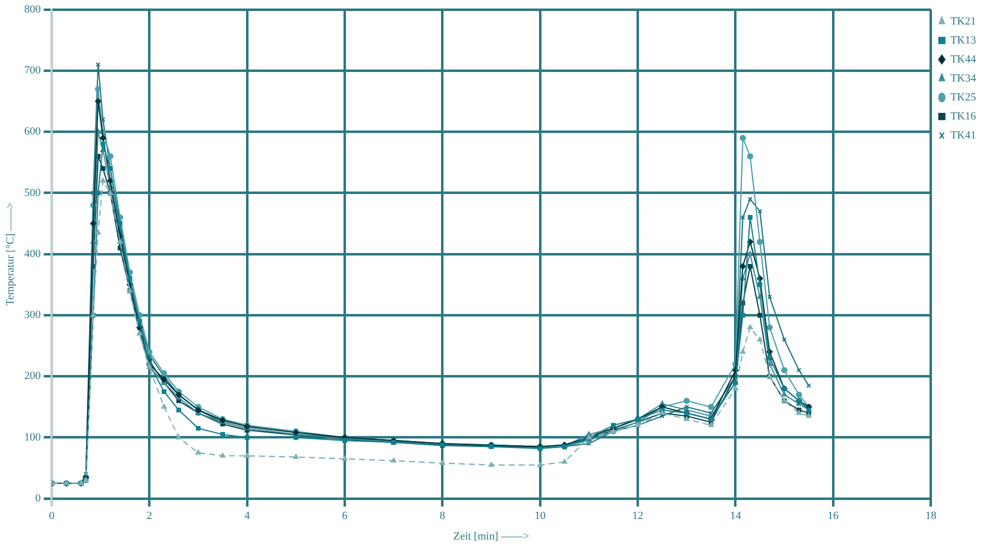  I want to click on x-tick-label: 12, so click(638, 516).